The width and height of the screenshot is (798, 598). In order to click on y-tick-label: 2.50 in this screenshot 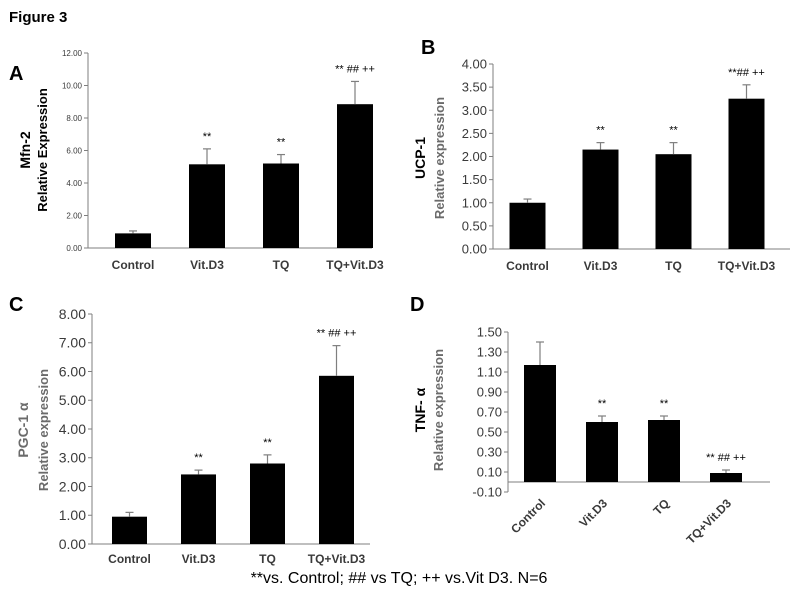, I will do `click(474, 133)`.